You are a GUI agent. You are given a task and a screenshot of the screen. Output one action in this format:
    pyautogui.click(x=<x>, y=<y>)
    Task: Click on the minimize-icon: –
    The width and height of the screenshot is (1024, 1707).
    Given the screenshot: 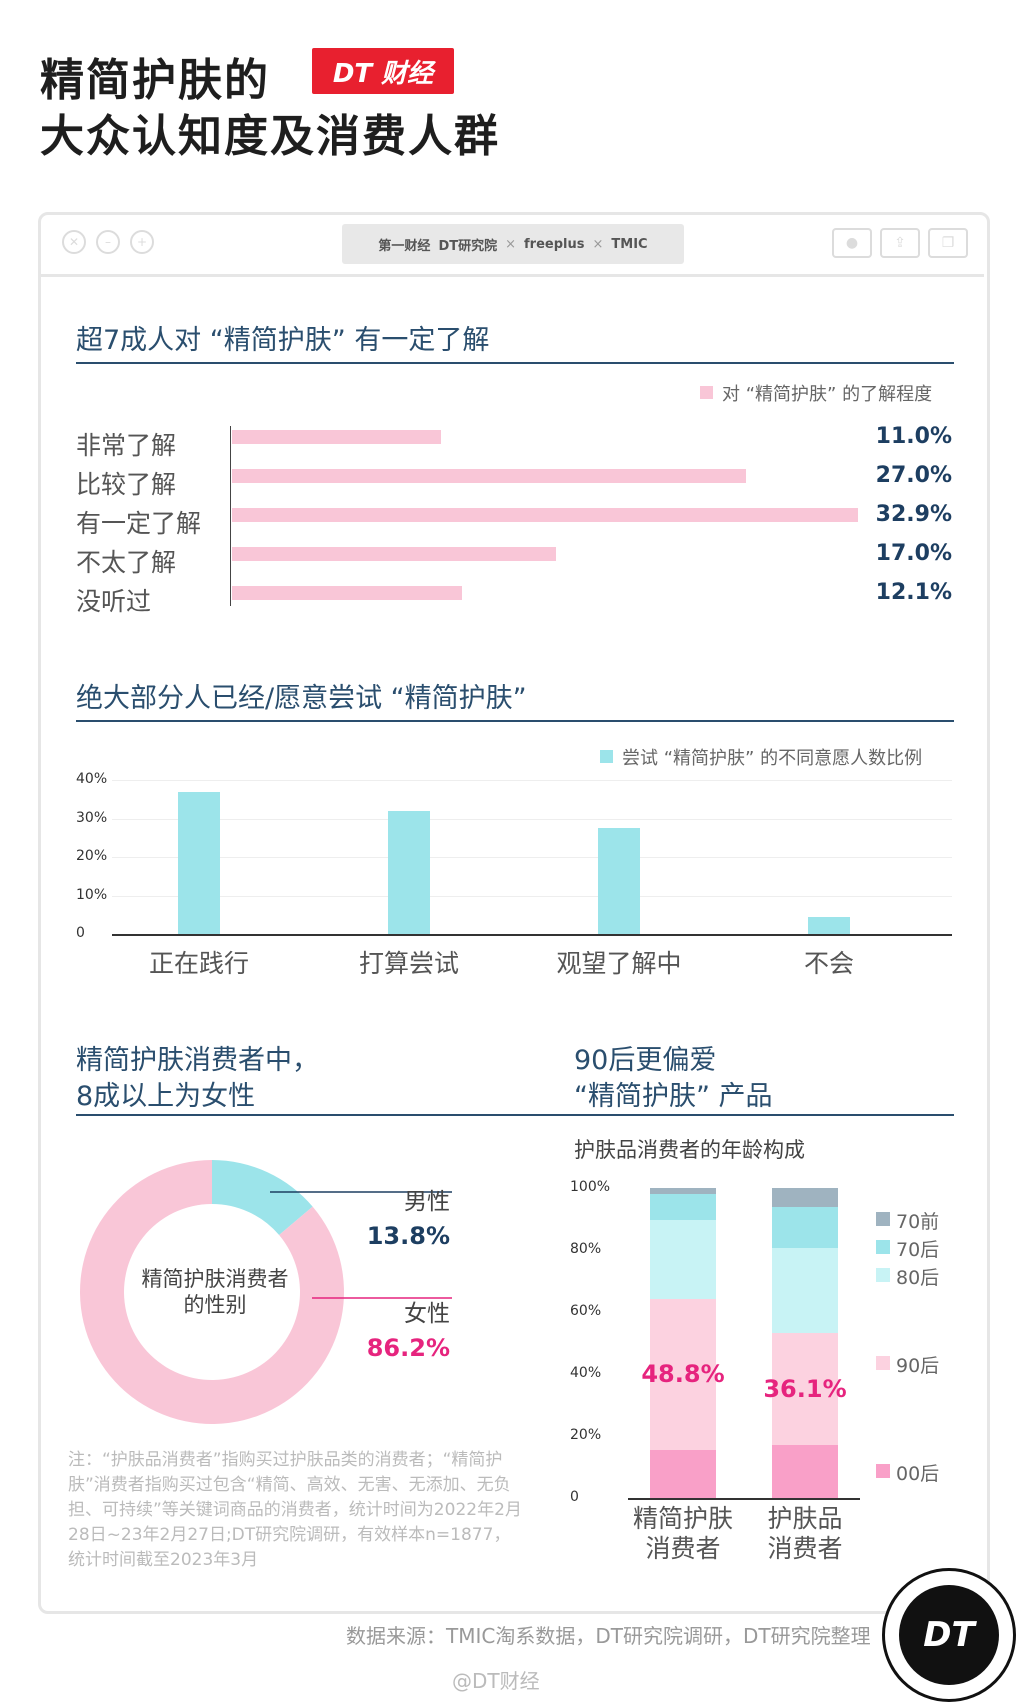 What is the action you would take?
    pyautogui.click(x=108, y=242)
    